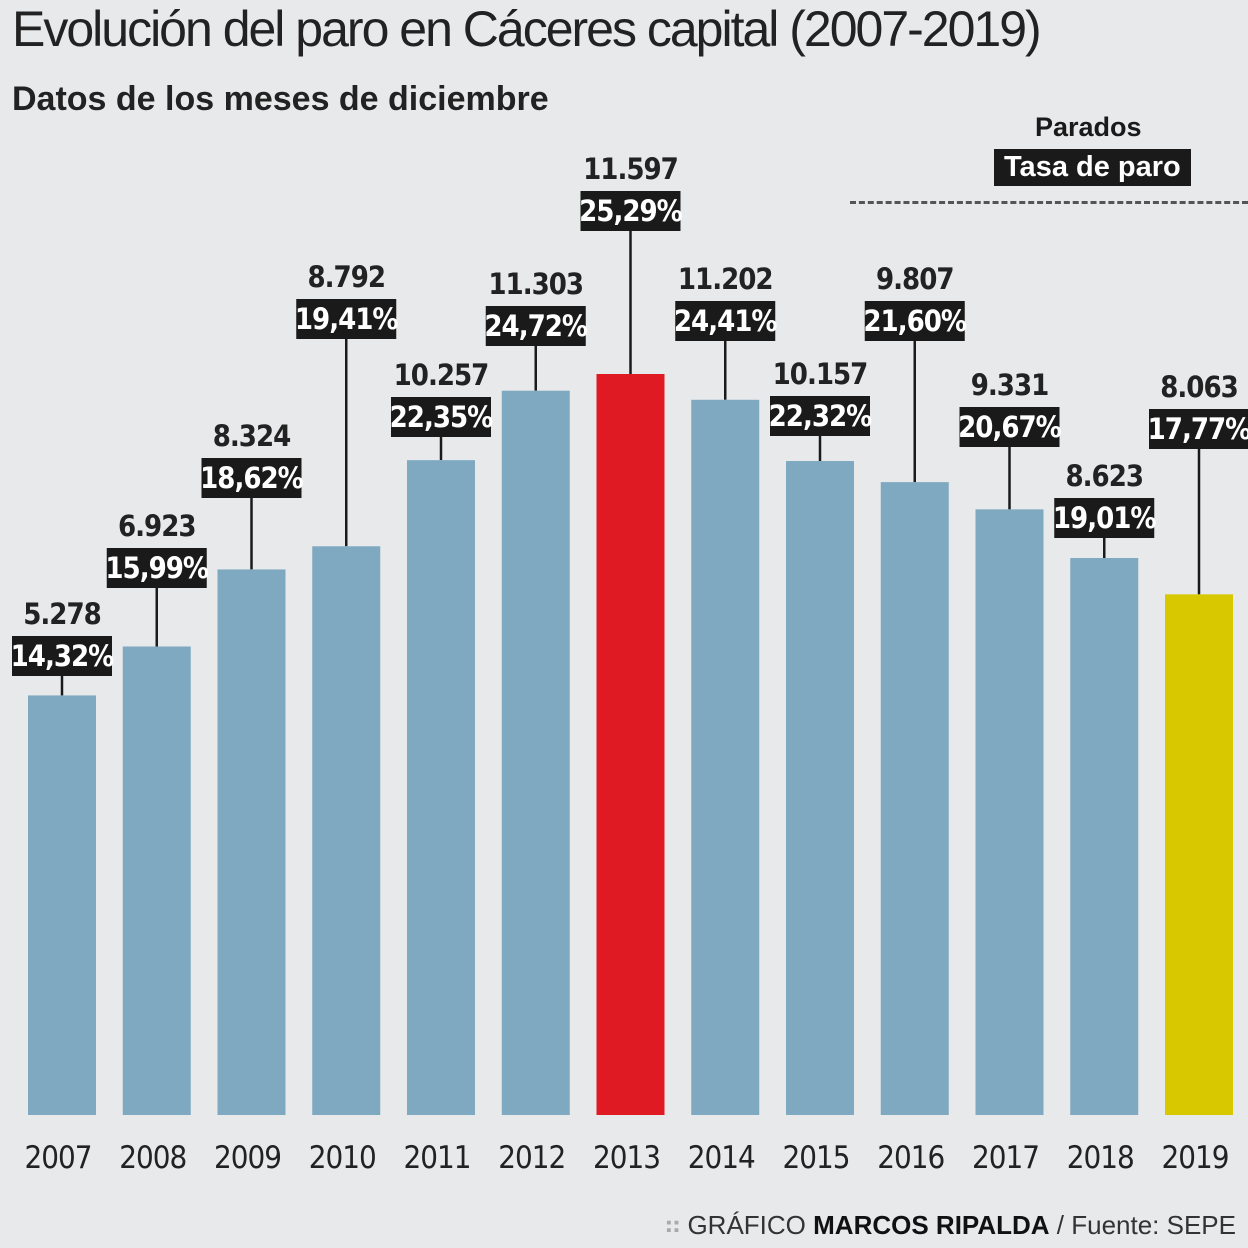  Describe the element at coordinates (931, 1225) in the screenshot. I see `footer-author: MARCOS RIPALDA` at that location.